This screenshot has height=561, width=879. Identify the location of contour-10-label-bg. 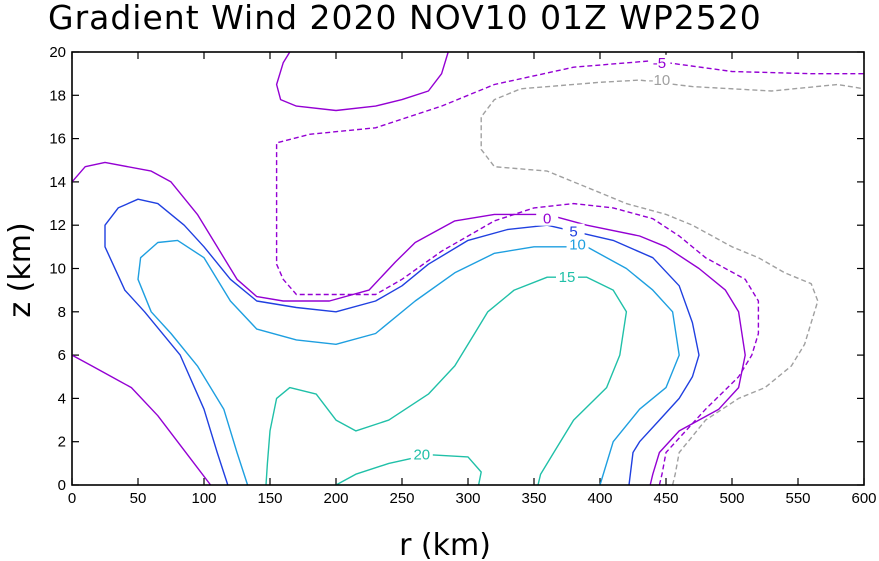
(577, 244).